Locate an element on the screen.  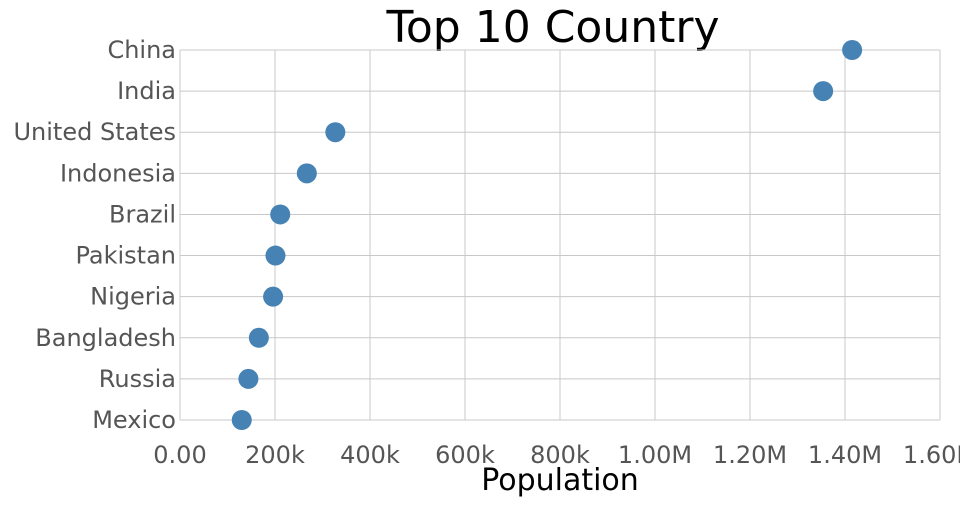
x-tick-label: 0.00 is located at coordinates (179, 455).